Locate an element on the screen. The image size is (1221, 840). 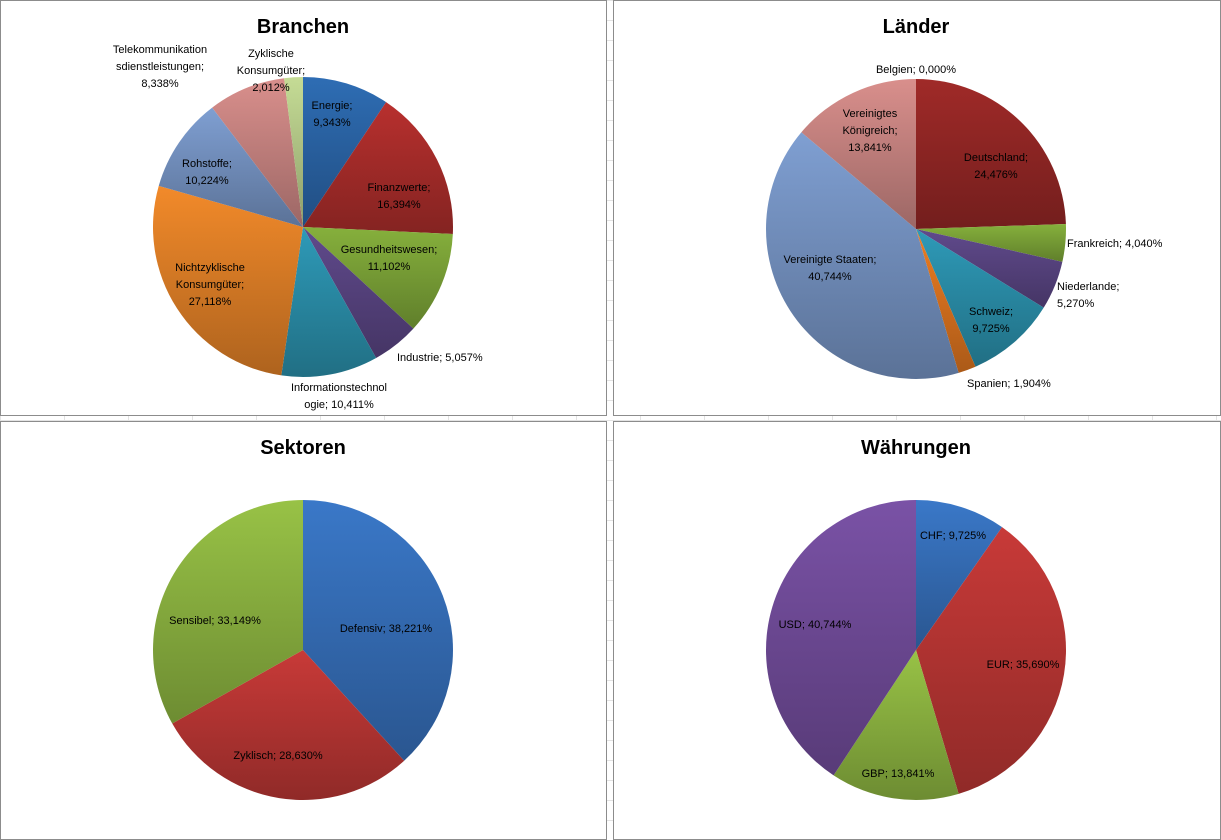
pie-slice-schweiz is located at coordinates (980, 298).